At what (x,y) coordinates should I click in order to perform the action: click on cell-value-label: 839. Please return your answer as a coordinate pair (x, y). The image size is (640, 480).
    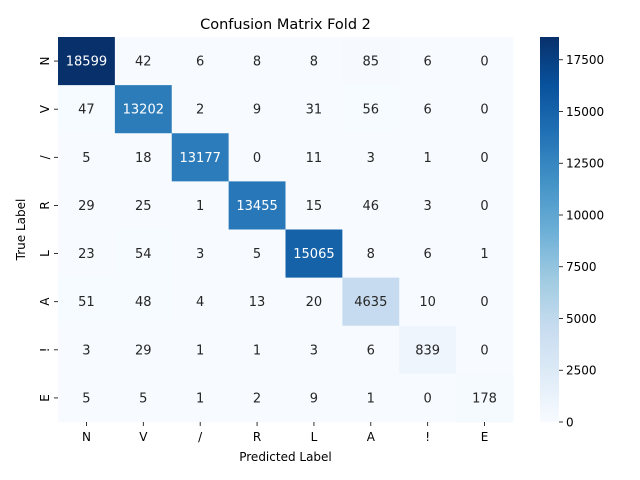
    Looking at the image, I should click on (427, 350).